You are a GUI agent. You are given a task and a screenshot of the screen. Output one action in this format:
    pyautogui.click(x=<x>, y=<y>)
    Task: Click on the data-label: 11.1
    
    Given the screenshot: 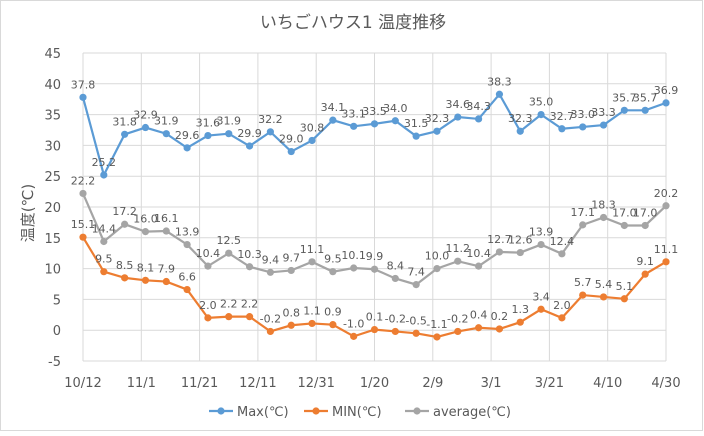 What is the action you would take?
    pyautogui.click(x=312, y=249)
    